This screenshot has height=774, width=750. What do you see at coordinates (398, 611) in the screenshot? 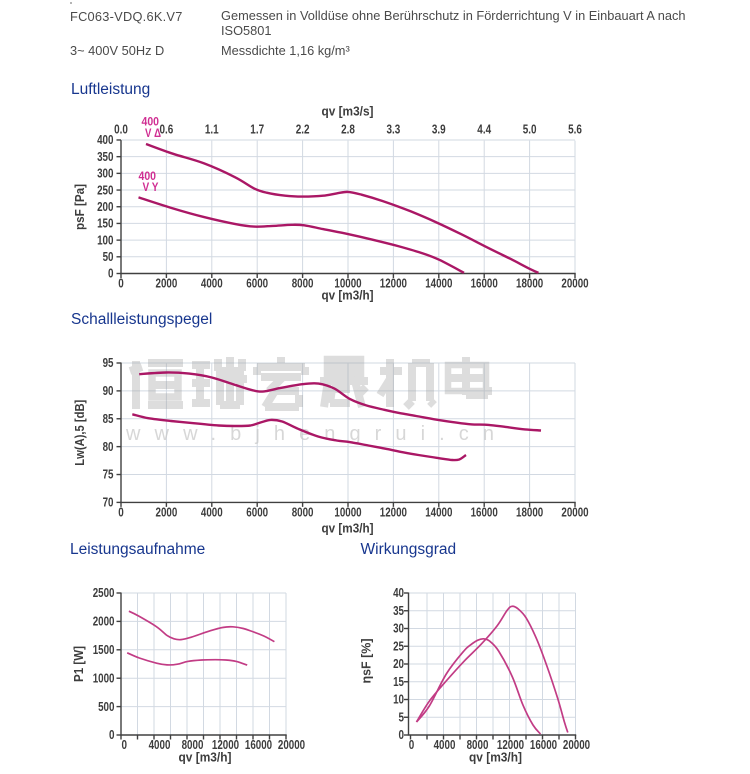
I see `svg-text: 35` at bounding box center [398, 611].